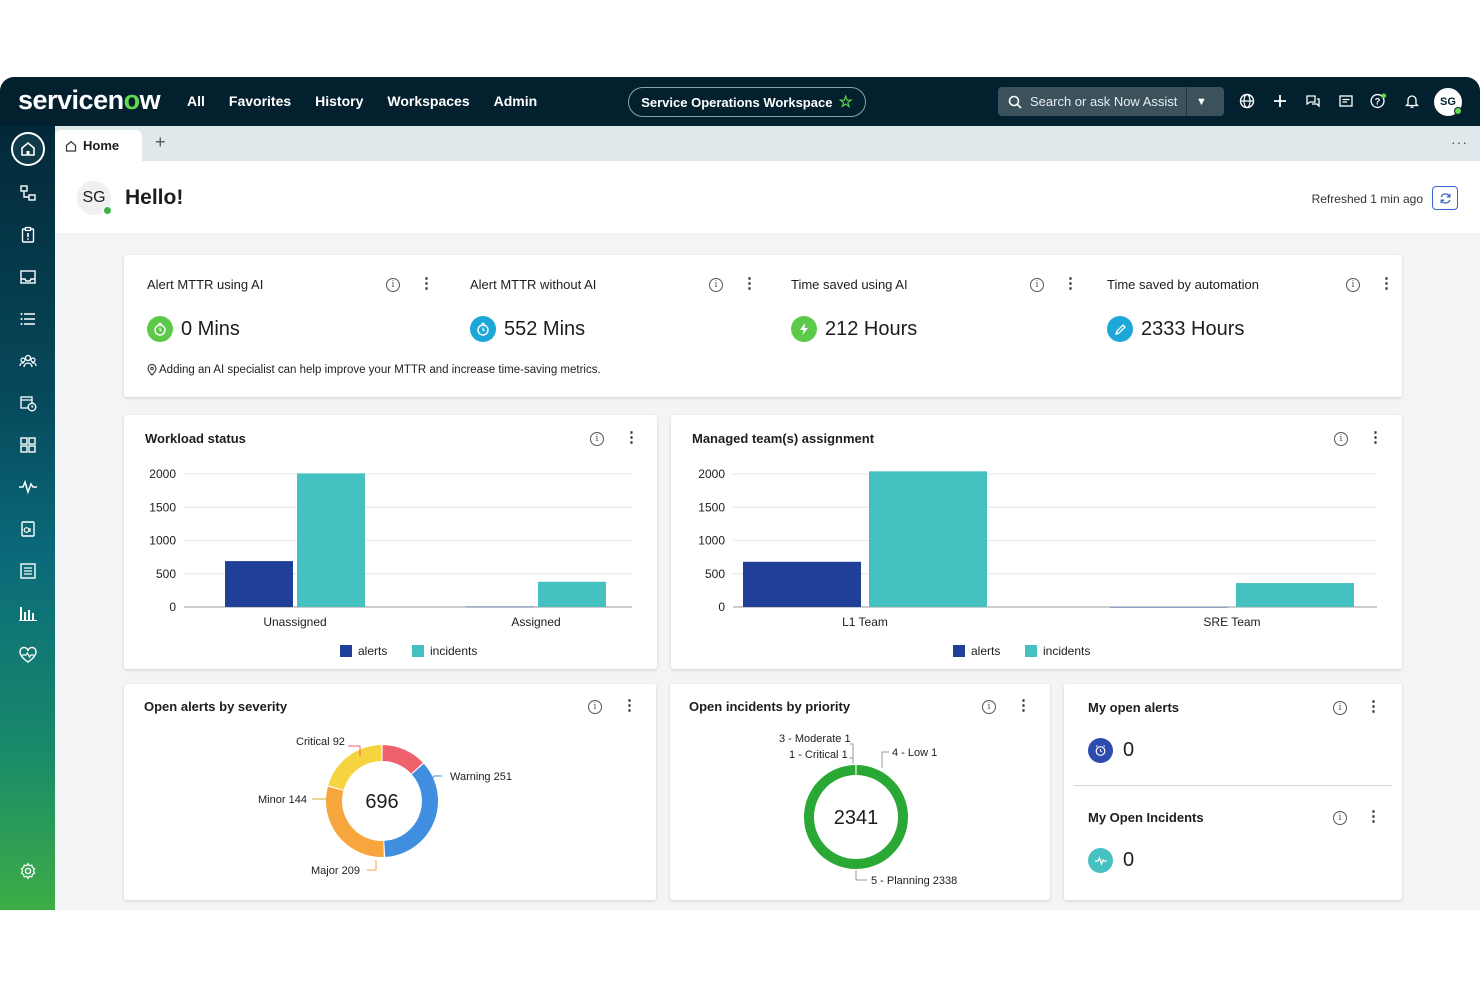 The image size is (1480, 987). What do you see at coordinates (804, 329) in the screenshot?
I see `lightning-icon` at bounding box center [804, 329].